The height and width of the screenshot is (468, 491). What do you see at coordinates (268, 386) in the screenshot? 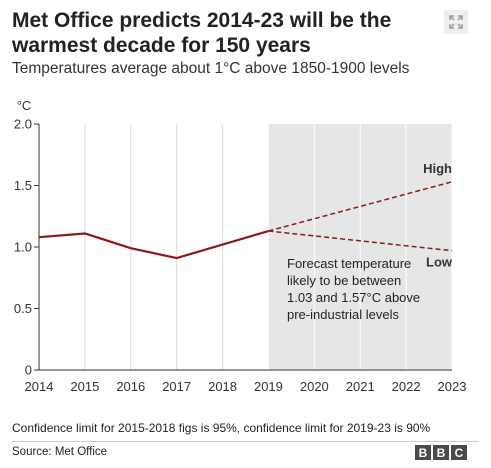
I see `x-tick-label: 2019` at bounding box center [268, 386].